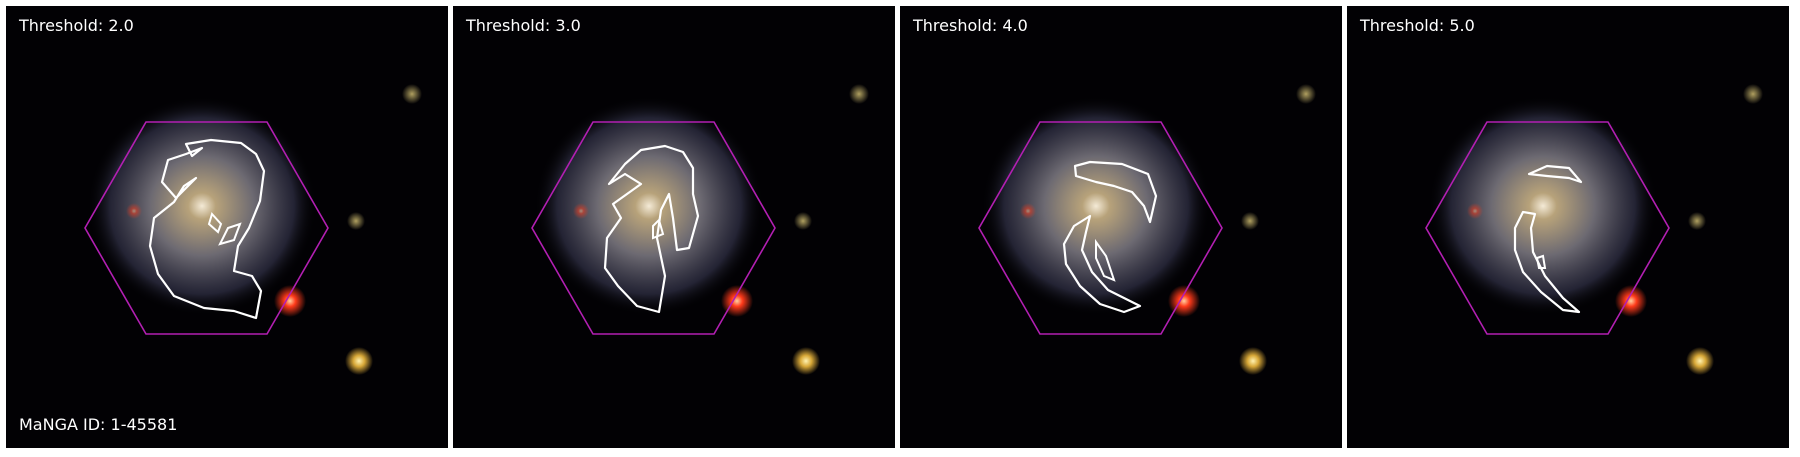  What do you see at coordinates (1417, 26) in the screenshot?
I see `threshold-label: Threshold: 5.0` at bounding box center [1417, 26].